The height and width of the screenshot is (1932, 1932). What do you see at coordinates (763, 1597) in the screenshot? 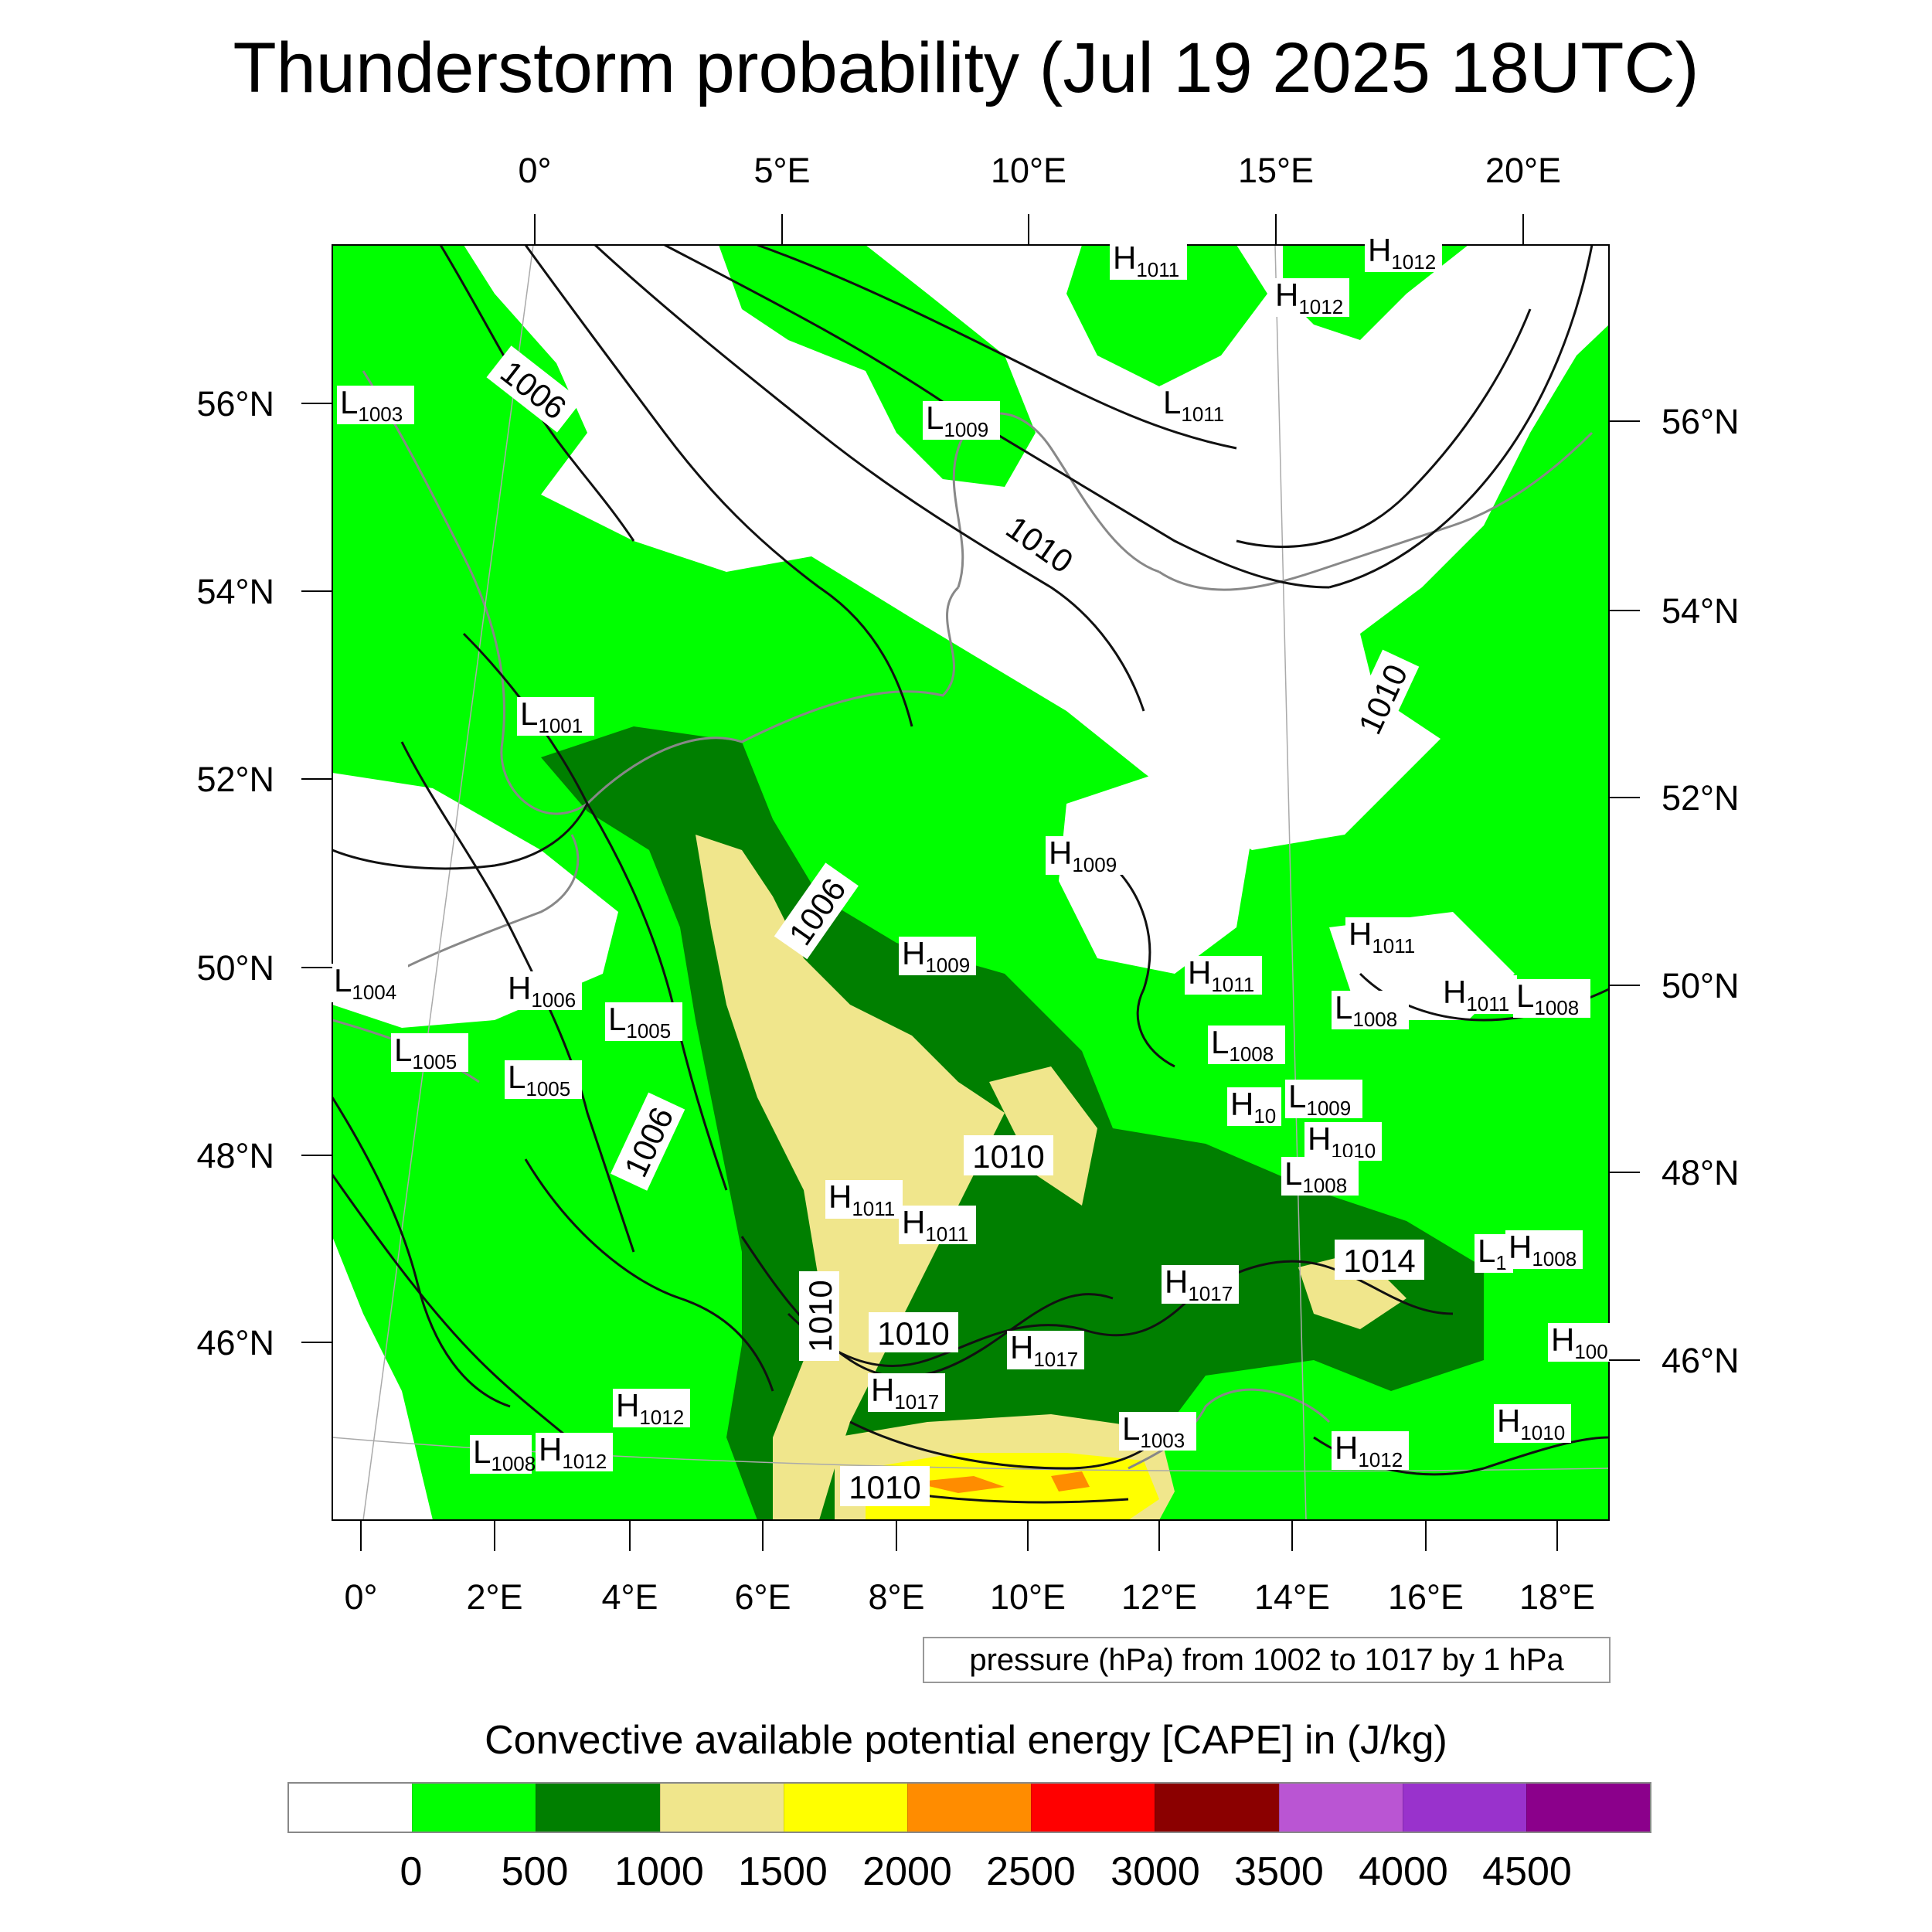
I see `lon-tick-label: 6°E` at bounding box center [763, 1597].